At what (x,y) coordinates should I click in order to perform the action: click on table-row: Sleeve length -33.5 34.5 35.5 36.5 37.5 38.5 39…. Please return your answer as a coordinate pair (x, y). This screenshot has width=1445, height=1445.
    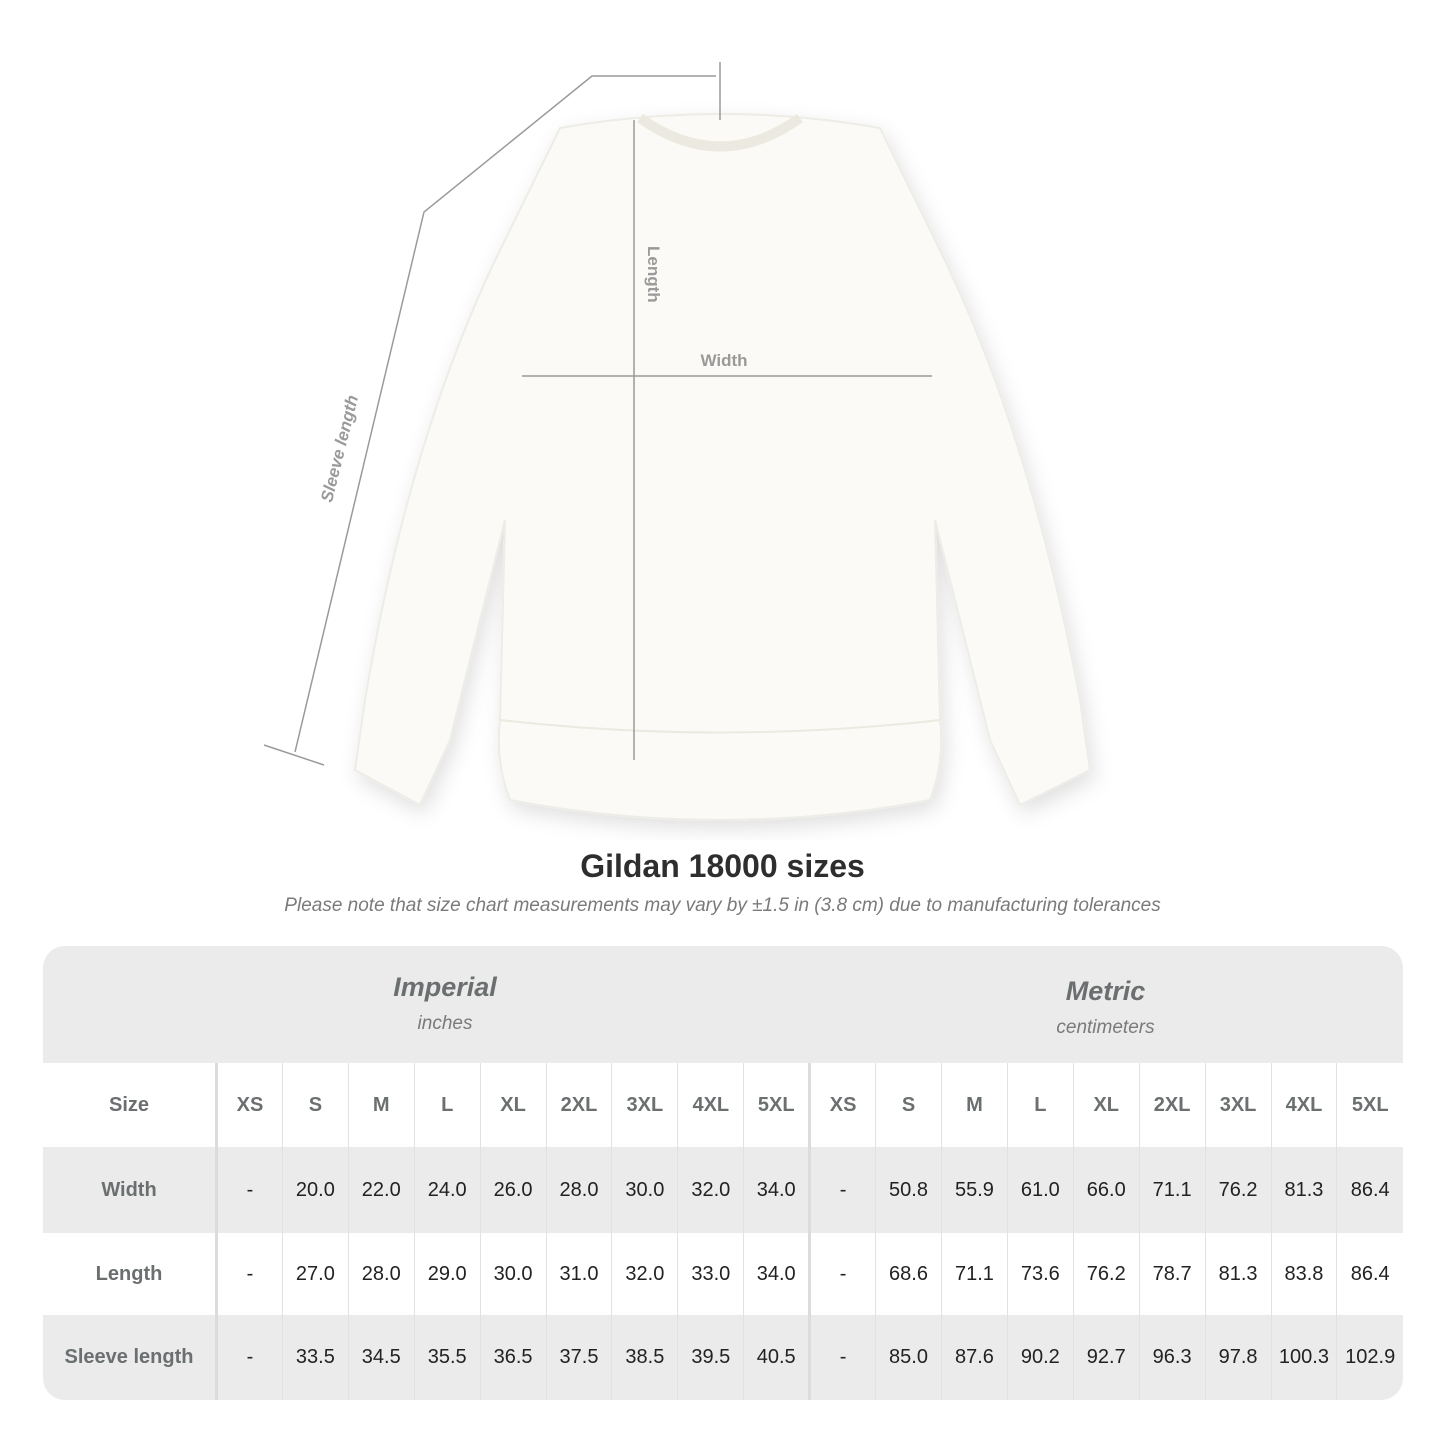
    Looking at the image, I should click on (723, 1357).